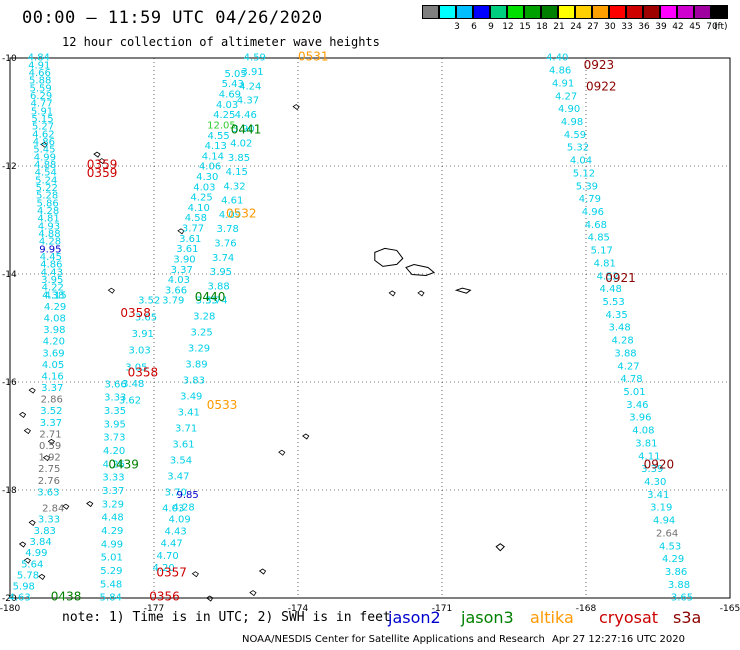  Describe the element at coordinates (219, 286) in the screenshot. I see `wave-height-label: 3.88` at that location.